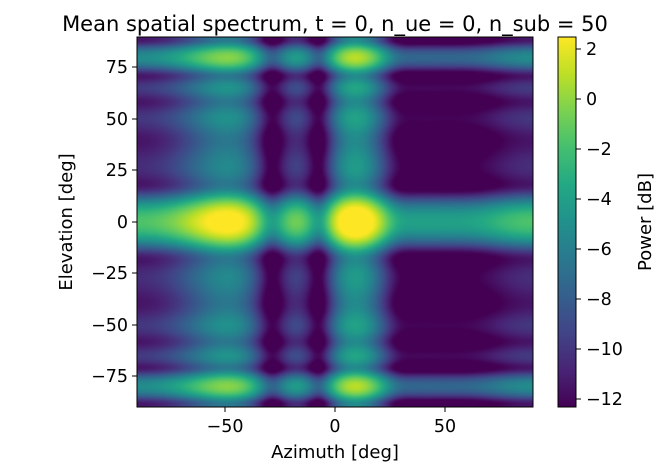 The height and width of the screenshot is (472, 670). Describe the element at coordinates (117, 68) in the screenshot. I see `y-tick-label: 75` at that location.